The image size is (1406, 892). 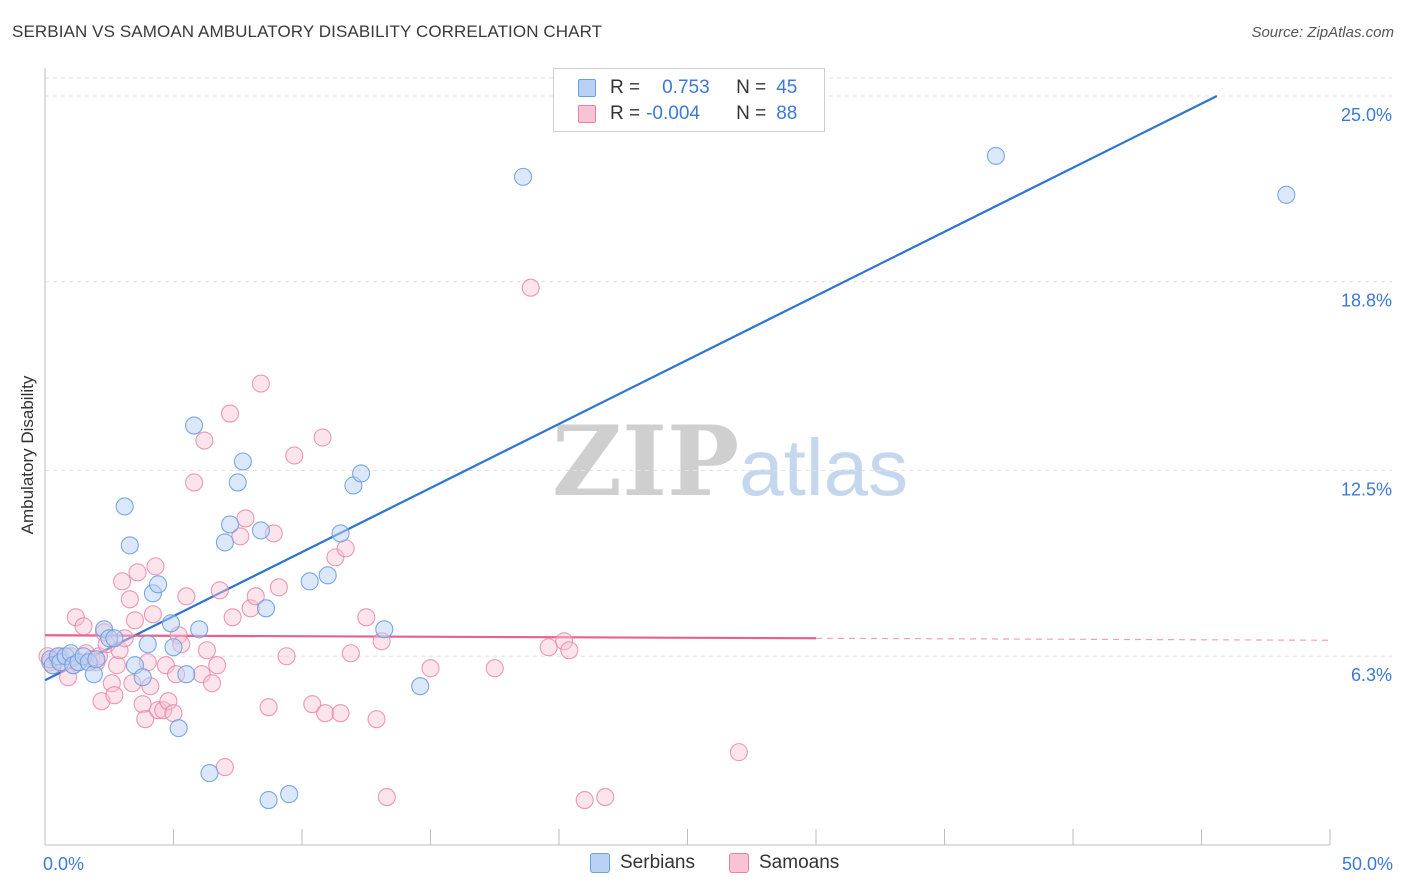 I want to click on legend-label-samoans: Samoans, so click(x=799, y=862).